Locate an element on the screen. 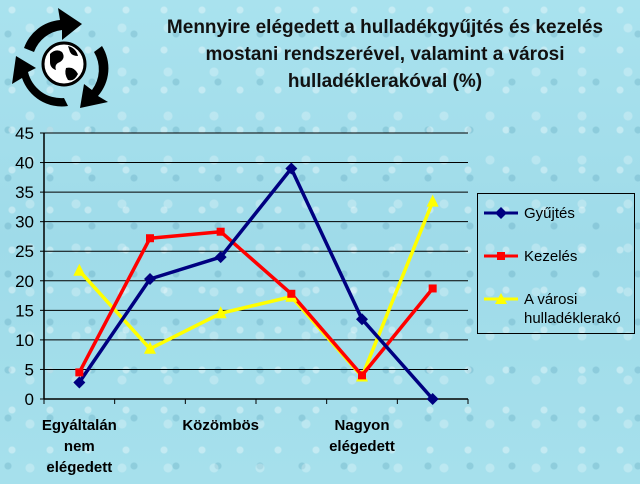 The height and width of the screenshot is (484, 640). y-tick-label: 10 is located at coordinates (24, 340).